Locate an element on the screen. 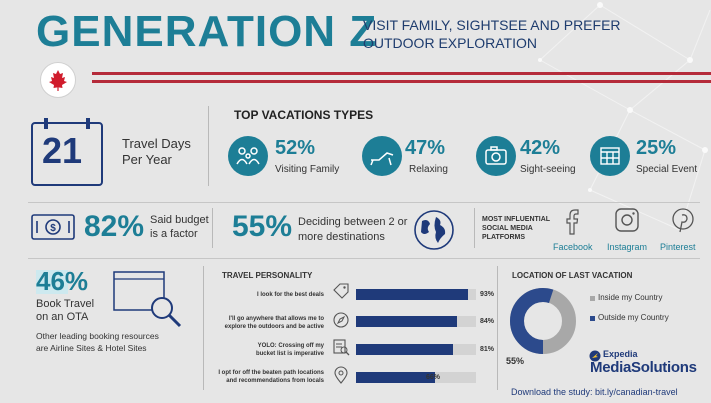 The width and height of the screenshot is (711, 403). social-heading-line3: PLATFORMS is located at coordinates (504, 237).